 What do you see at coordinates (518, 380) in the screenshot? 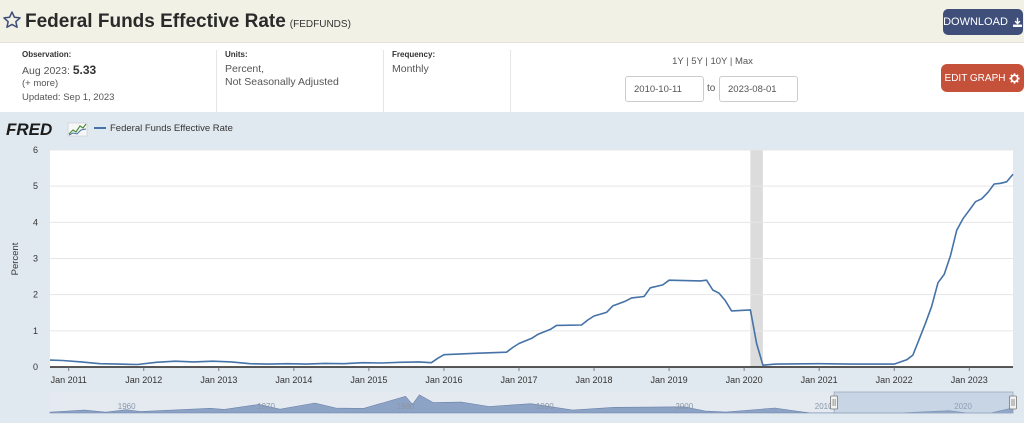
I see `x-tick-label: Jan 2017` at bounding box center [518, 380].